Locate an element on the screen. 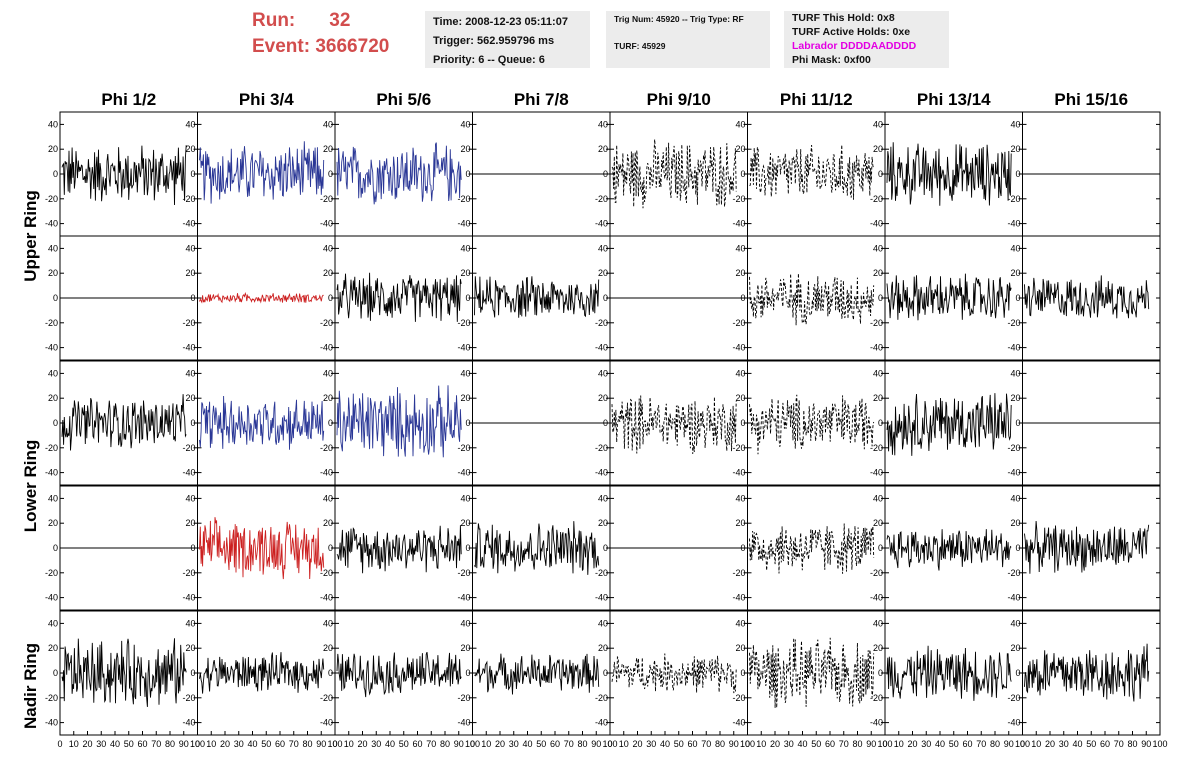 This screenshot has height=772, width=1196. priority-text: Priority: 6 -- Queue: 6 is located at coordinates (489, 60).